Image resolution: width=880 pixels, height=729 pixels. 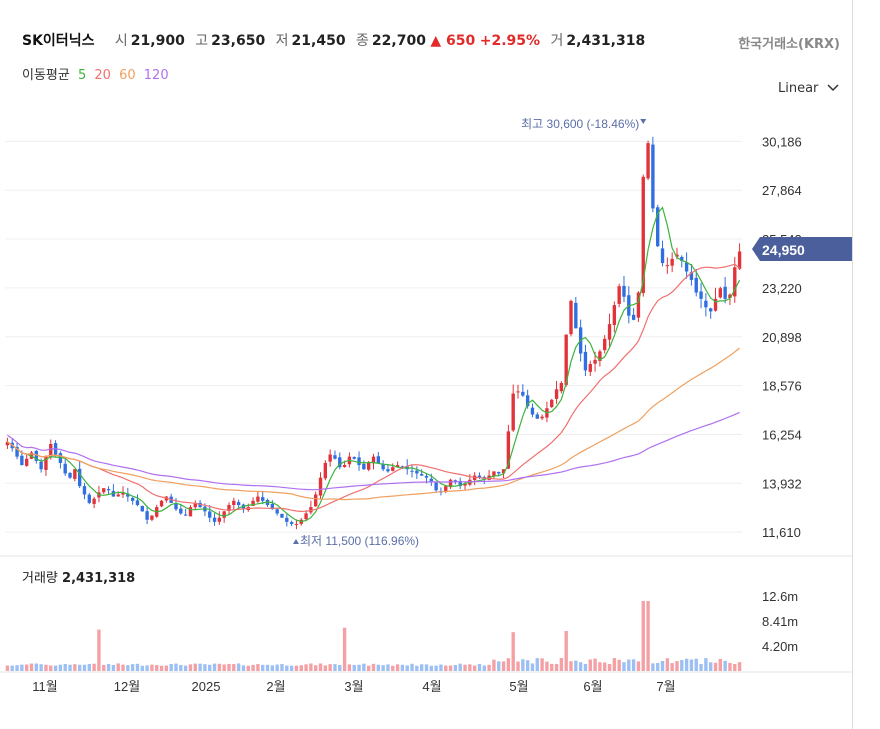 What do you see at coordinates (557, 41) in the screenshot?
I see `volume-label: 거` at bounding box center [557, 41].